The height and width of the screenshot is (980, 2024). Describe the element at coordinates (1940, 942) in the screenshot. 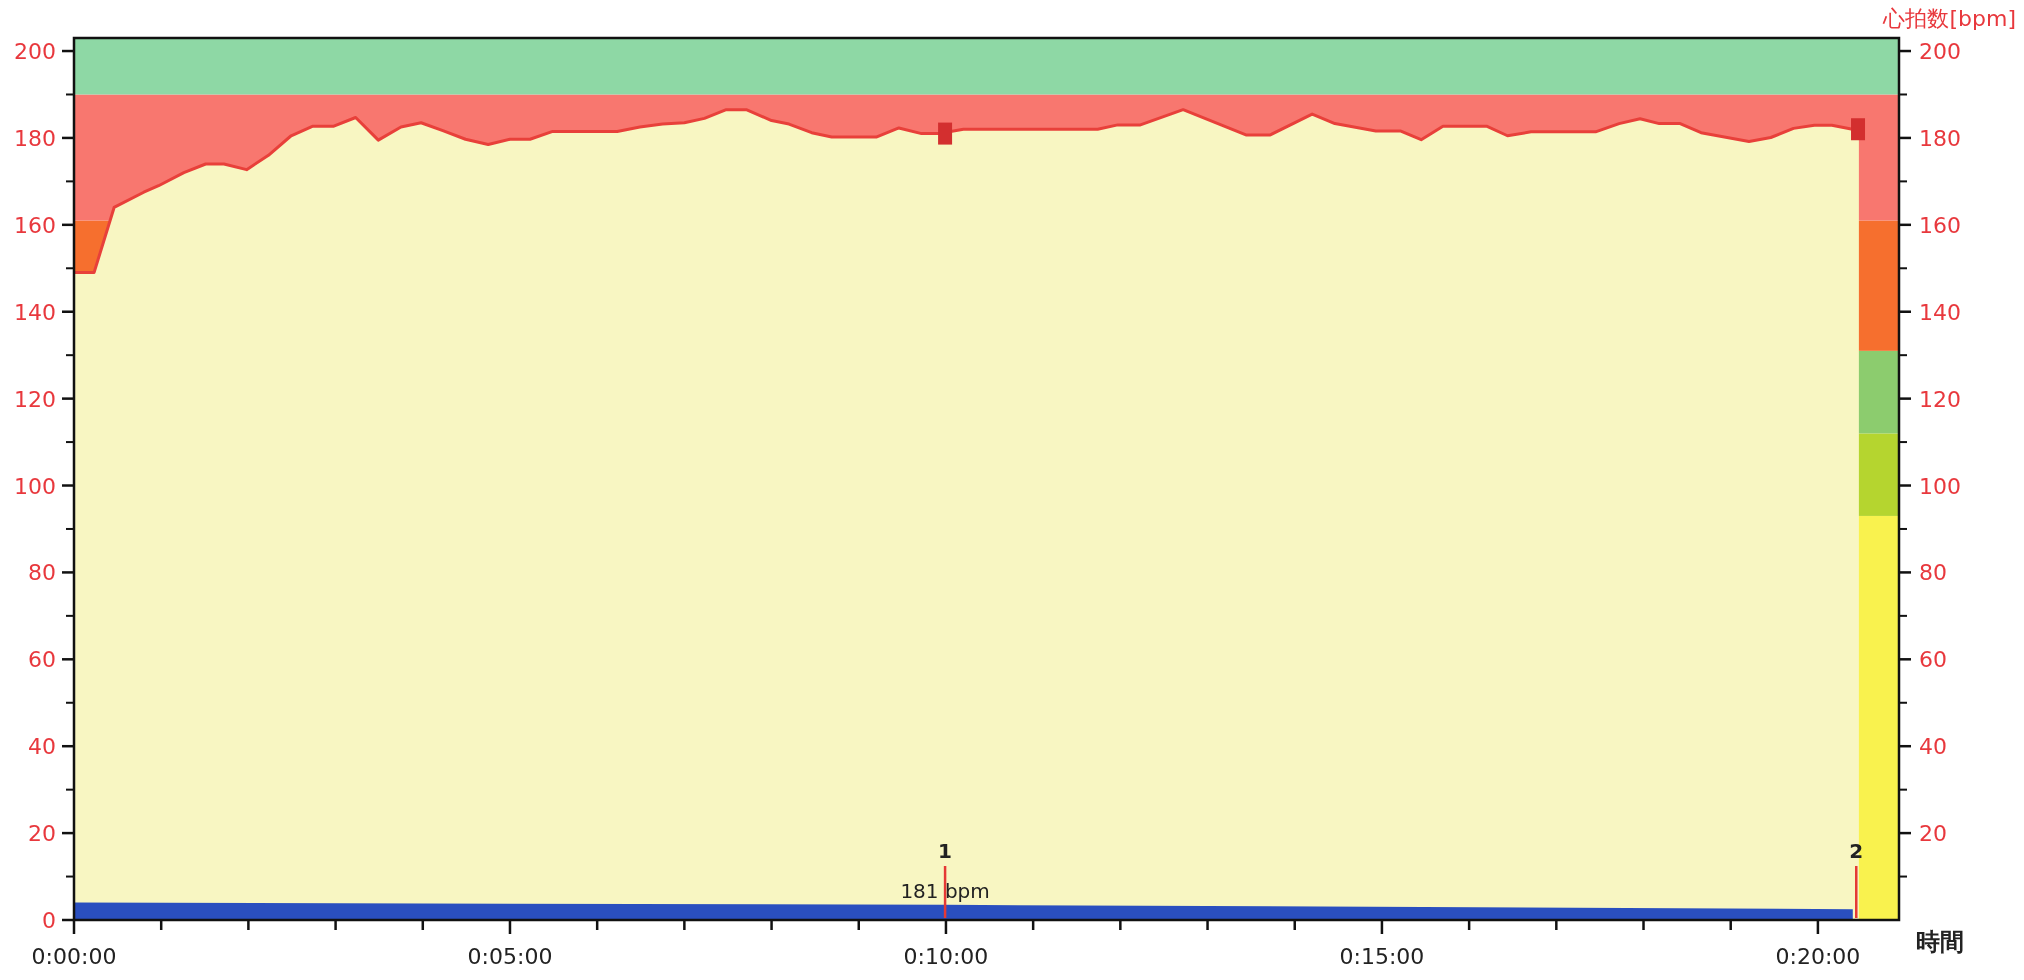

I see `xlabel: 時間` at that location.